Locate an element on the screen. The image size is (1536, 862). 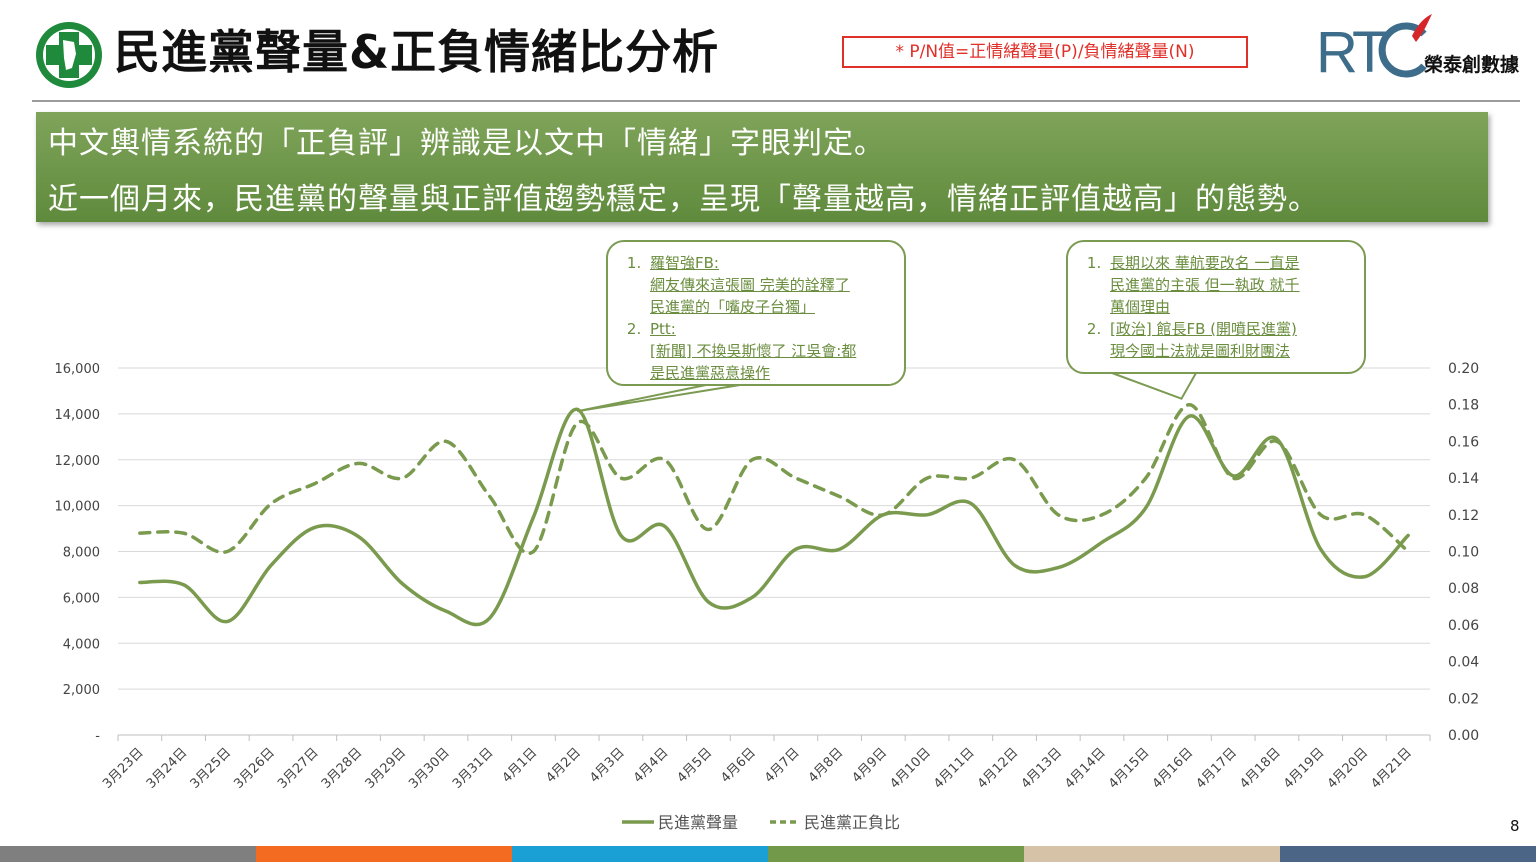
x-tick-label: 3月25日 is located at coordinates (211, 768).